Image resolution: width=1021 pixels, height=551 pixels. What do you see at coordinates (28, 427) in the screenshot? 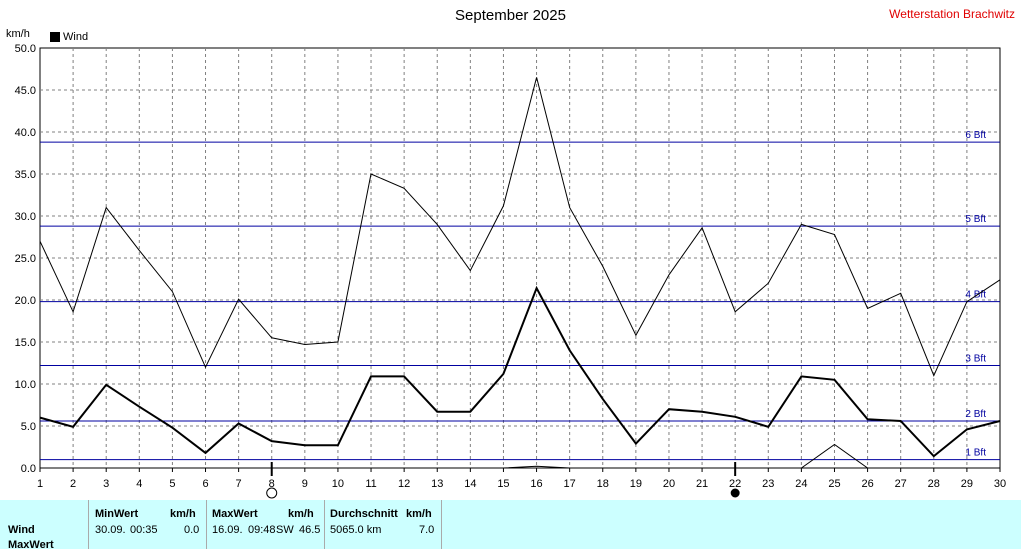
I see `y-tick-label: 5.0` at bounding box center [28, 427].